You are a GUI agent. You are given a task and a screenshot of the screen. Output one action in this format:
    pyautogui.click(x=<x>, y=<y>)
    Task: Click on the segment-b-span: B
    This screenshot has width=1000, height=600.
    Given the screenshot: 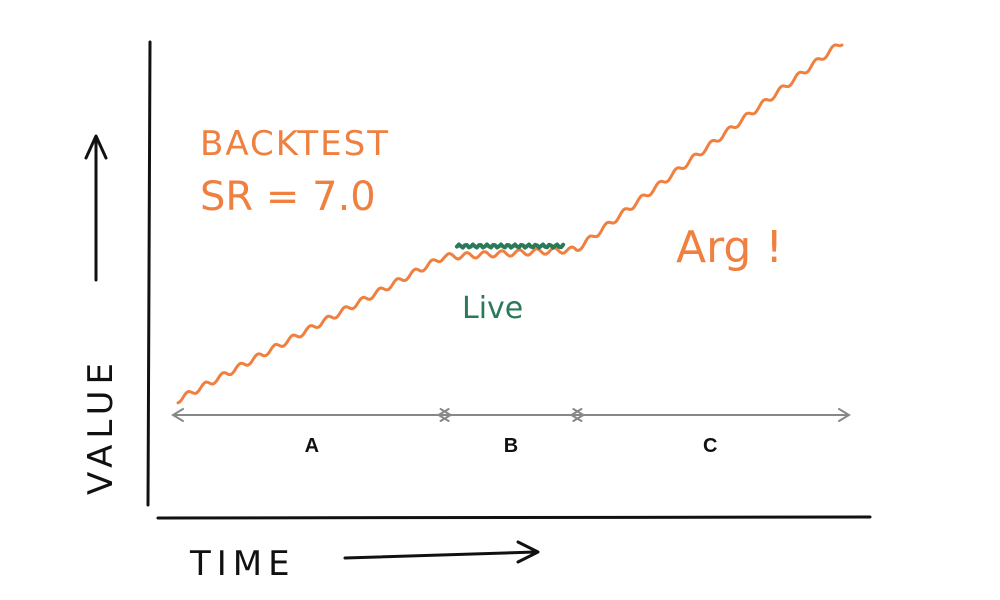 What is the action you would take?
    pyautogui.click(x=511, y=432)
    